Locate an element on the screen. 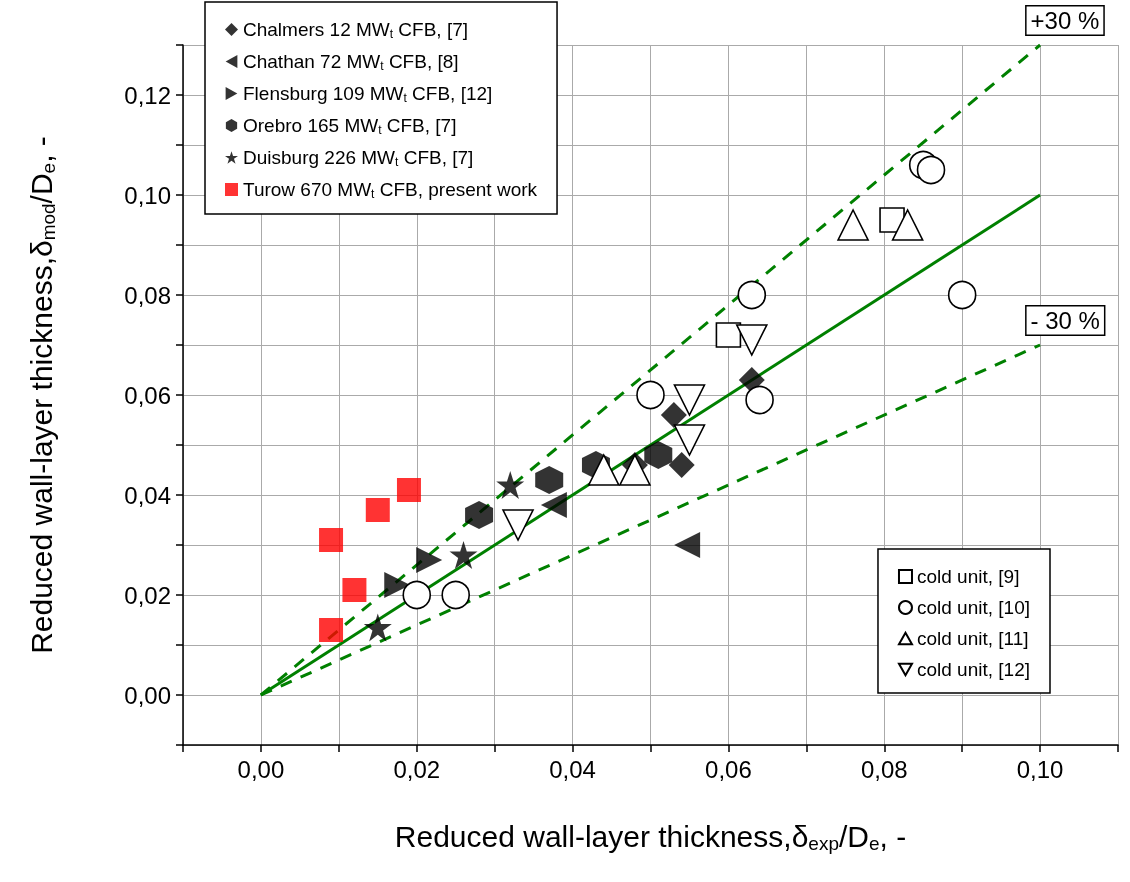 This screenshot has height=882, width=1130. y-axis-title: Reduced wall-layer thickness,δmod/De, - is located at coordinates (42, 395).